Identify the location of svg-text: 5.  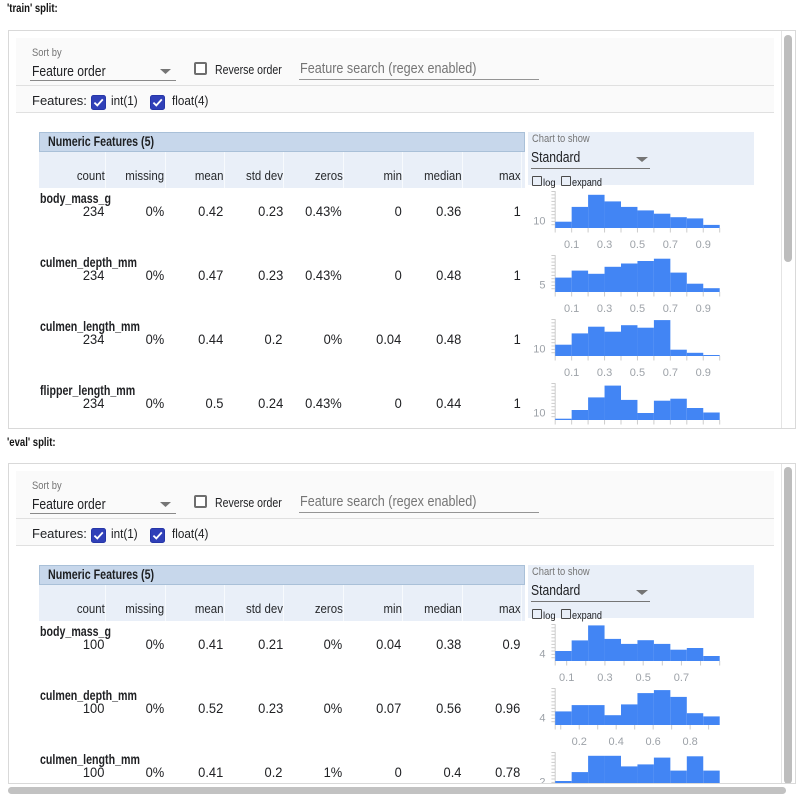
(542, 285).